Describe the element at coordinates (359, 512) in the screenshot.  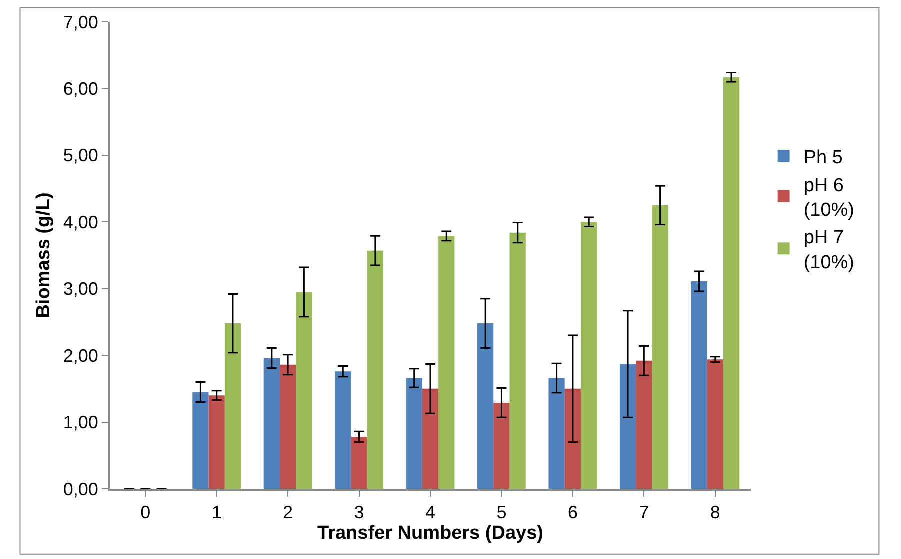
I see `x-tick-label: 3` at that location.